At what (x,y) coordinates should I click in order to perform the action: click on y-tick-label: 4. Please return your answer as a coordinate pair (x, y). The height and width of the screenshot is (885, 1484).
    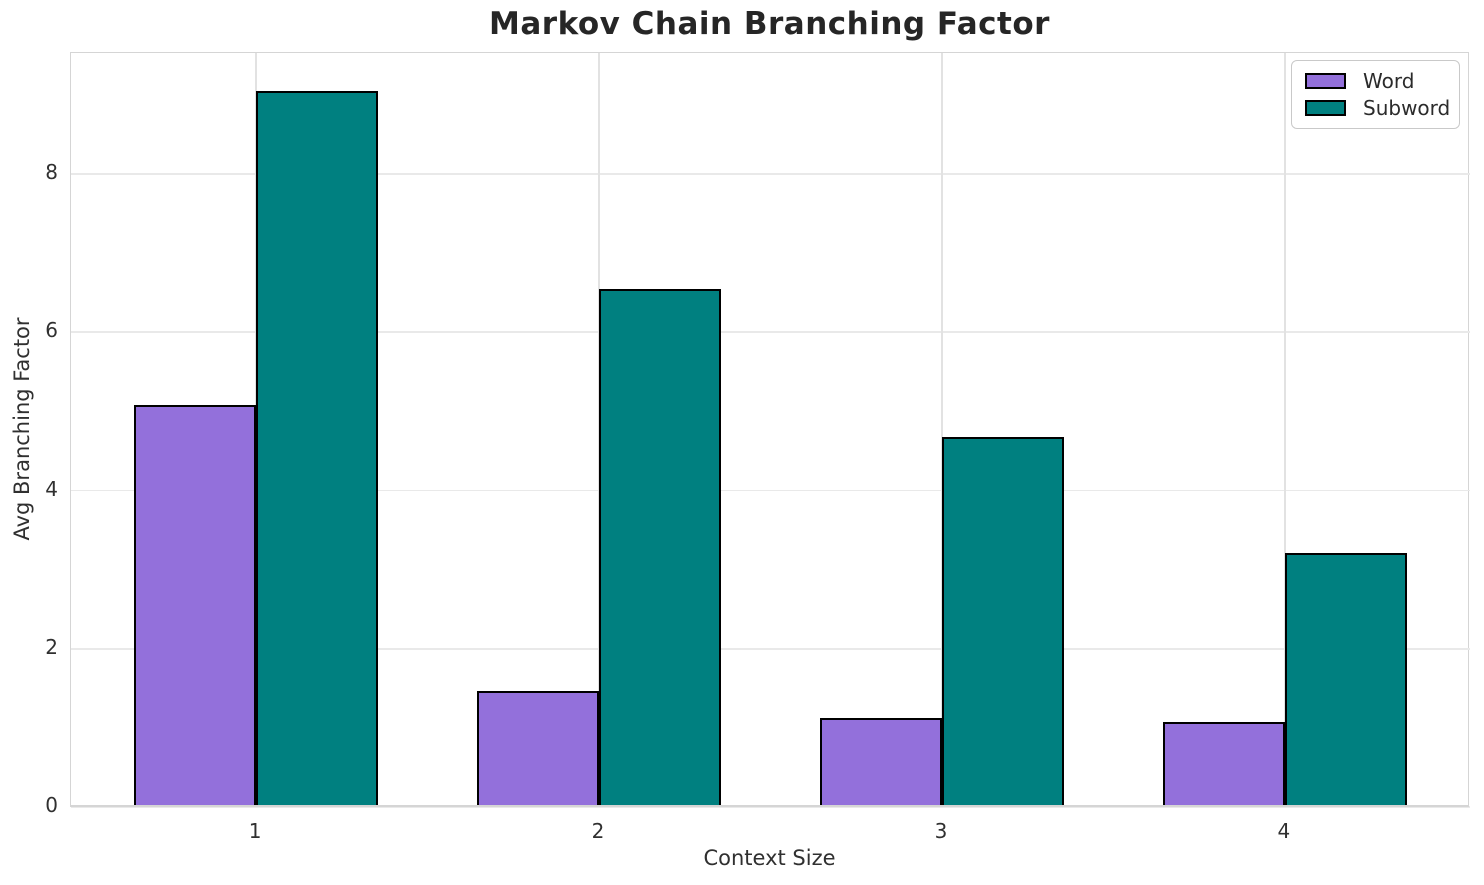
    Looking at the image, I should click on (51, 488).